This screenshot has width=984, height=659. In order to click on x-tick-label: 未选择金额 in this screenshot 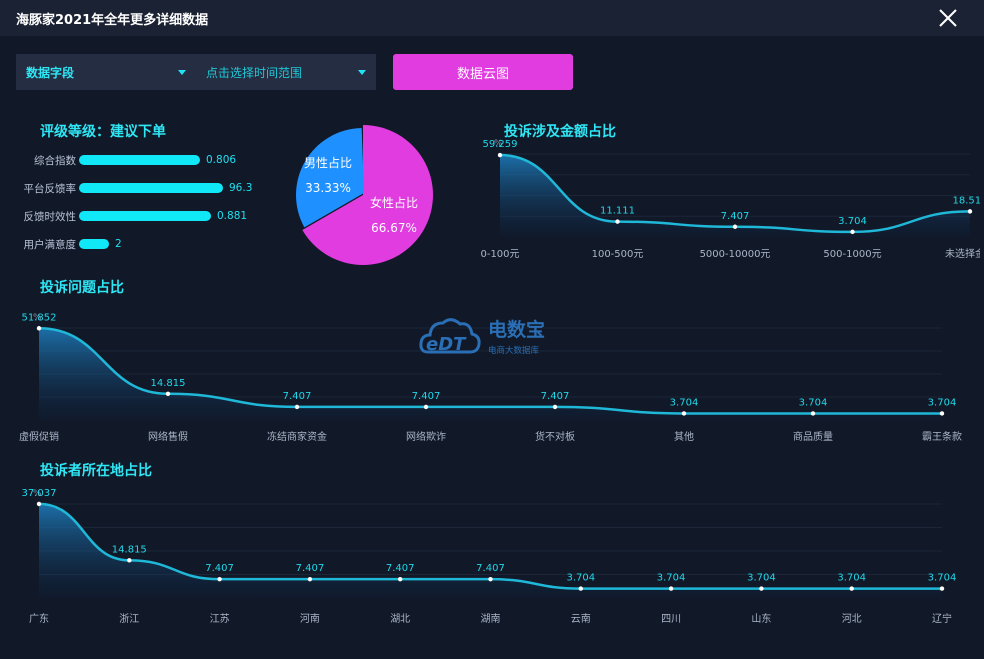, I will do `click(962, 253)`.